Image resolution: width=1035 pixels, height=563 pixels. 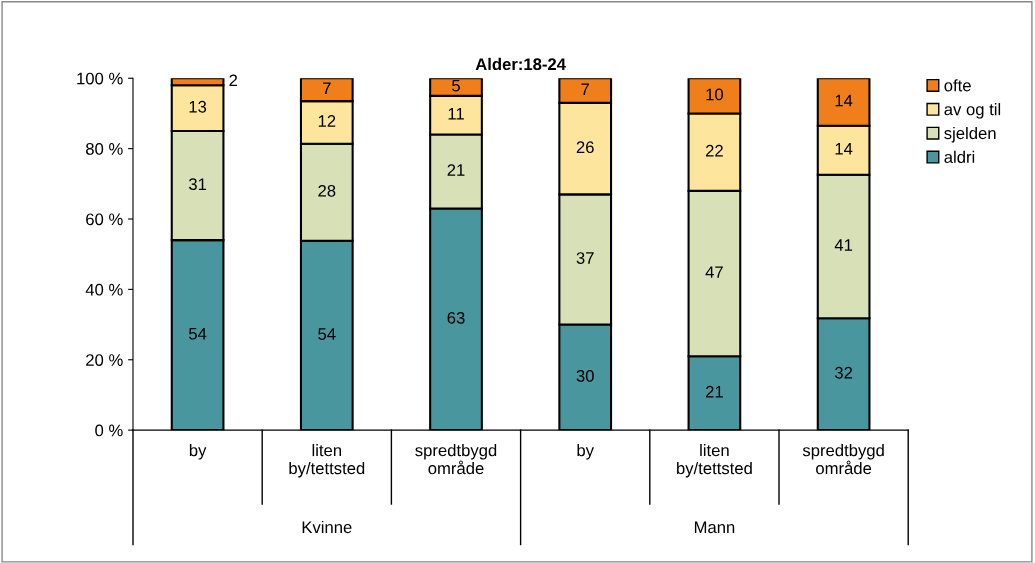 I want to click on y-tick-label: 20 %, so click(x=104, y=360).